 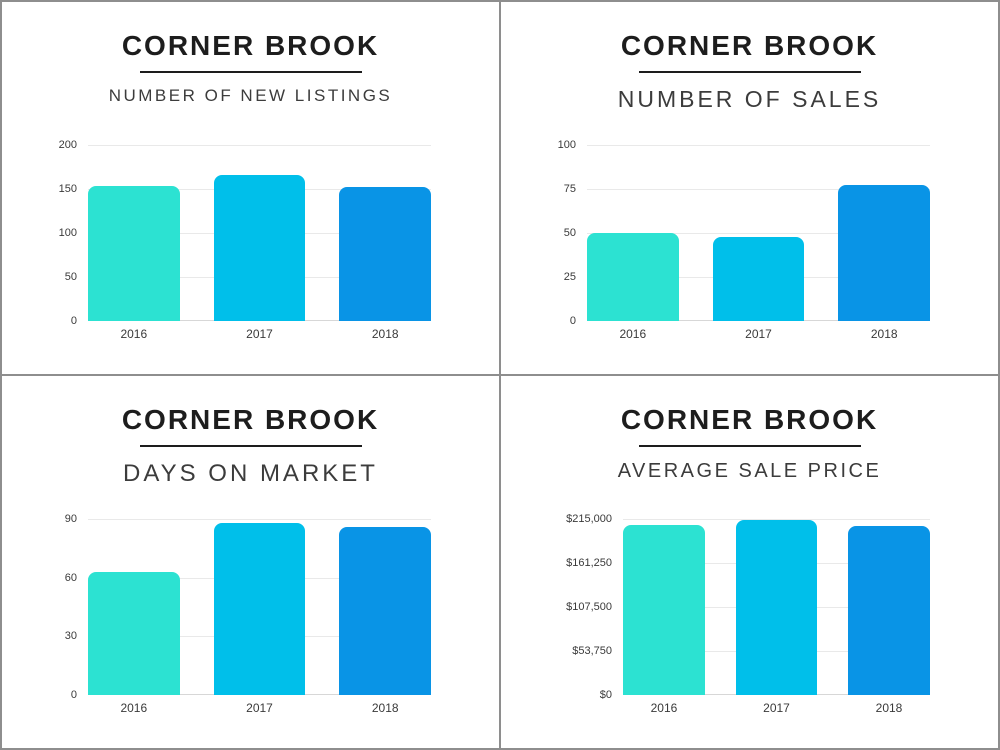 What do you see at coordinates (589, 607) in the screenshot?
I see `y-axis-tick-label: $107,500` at bounding box center [589, 607].